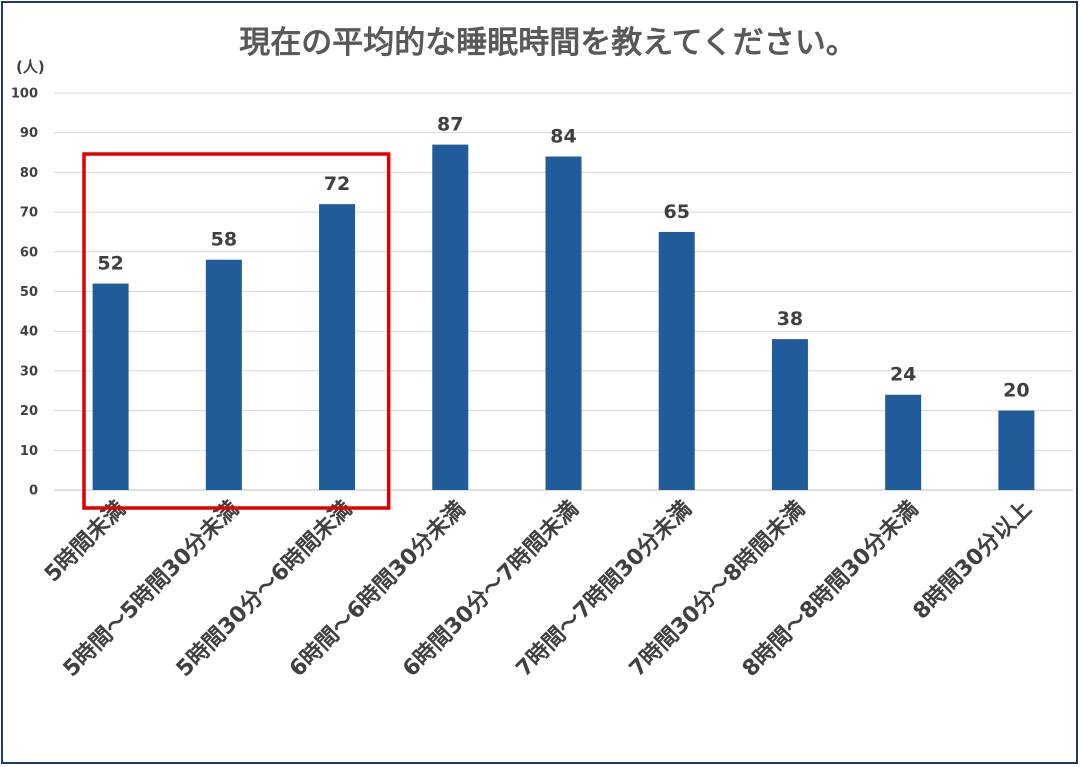 This screenshot has height=767, width=1081. What do you see at coordinates (33, 491) in the screenshot?
I see `y-tick-label: 0` at bounding box center [33, 491].